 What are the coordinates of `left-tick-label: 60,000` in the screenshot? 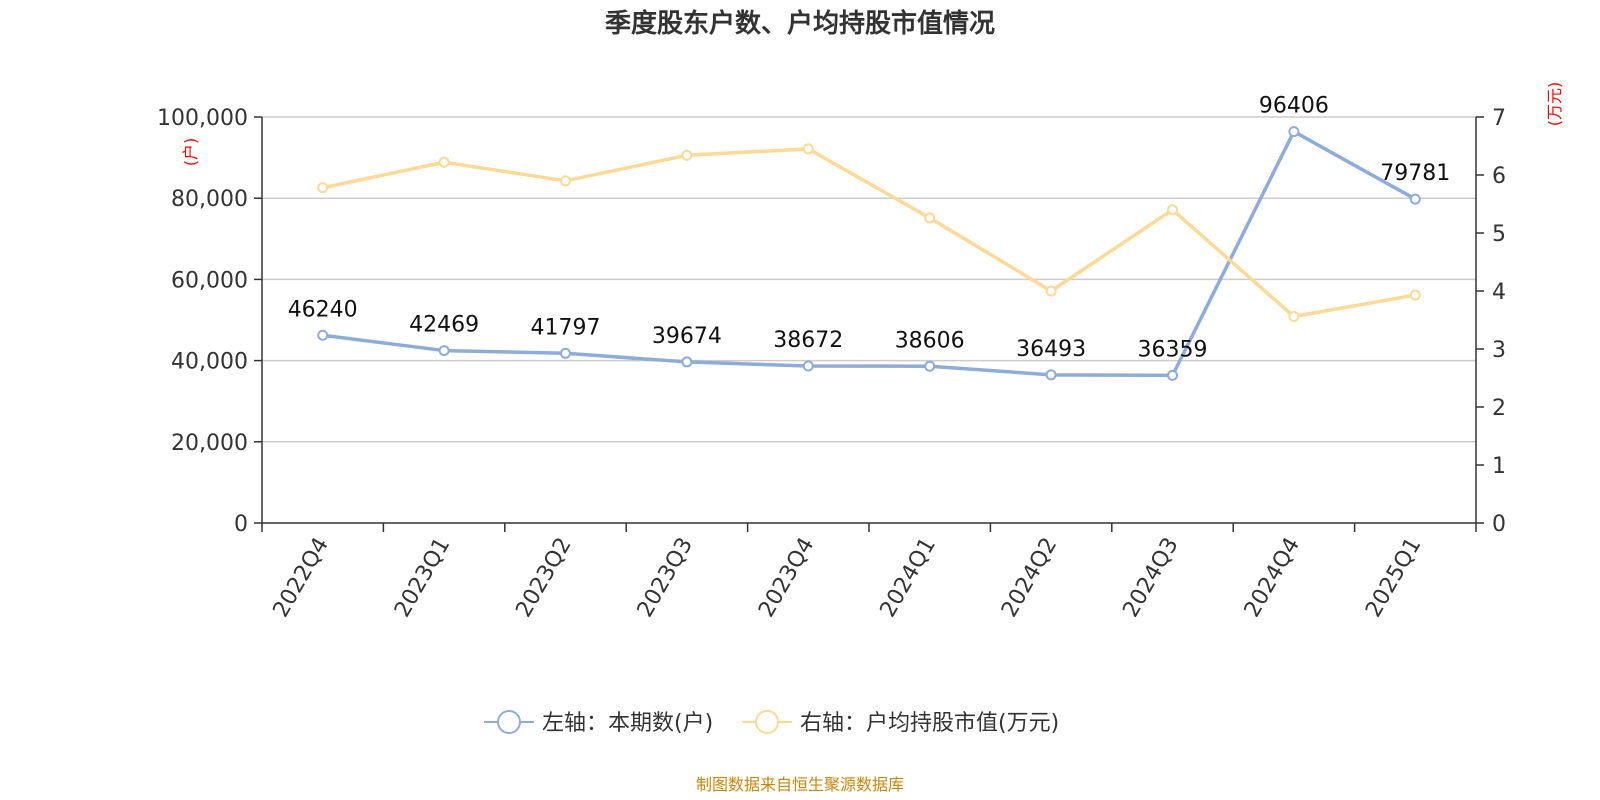 It's located at (209, 280).